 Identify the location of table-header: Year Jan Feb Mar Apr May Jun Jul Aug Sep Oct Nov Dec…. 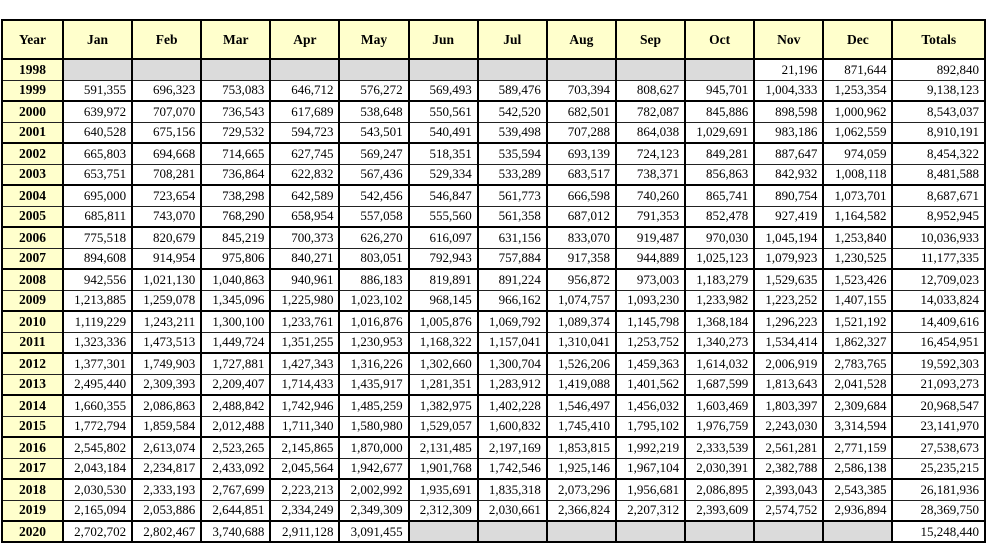
(493, 39).